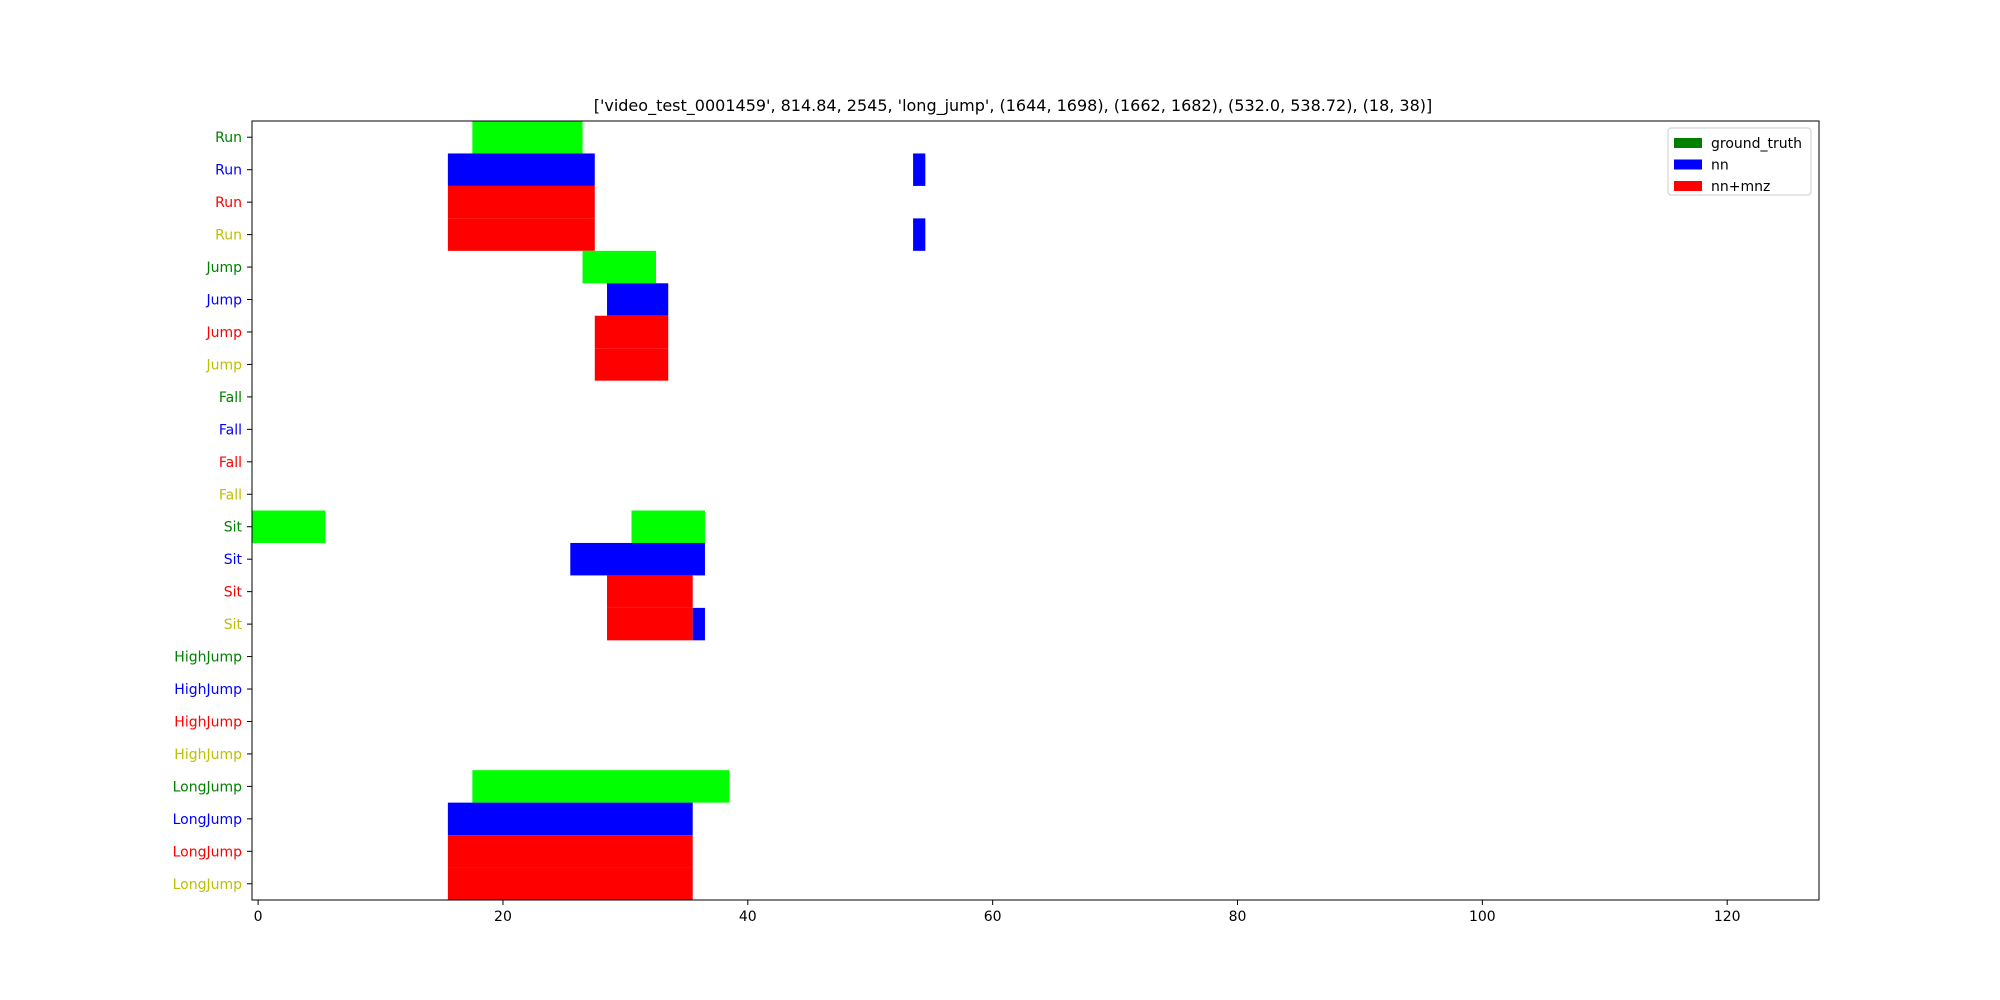 This screenshot has width=2000, height=1000. What do you see at coordinates (993, 917) in the screenshot?
I see `x-tick-label: 60` at bounding box center [993, 917].